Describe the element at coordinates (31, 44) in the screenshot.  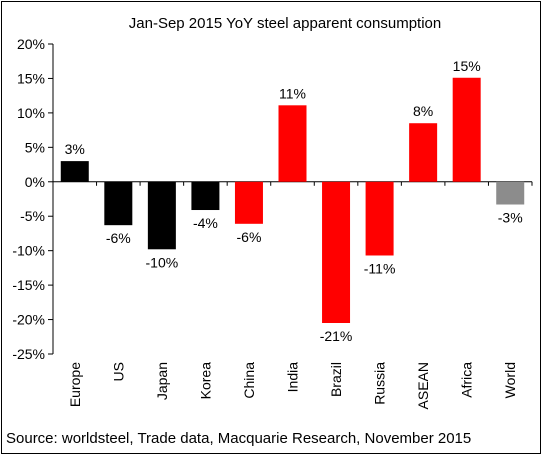
I see `y-tick-label: 20%` at that location.